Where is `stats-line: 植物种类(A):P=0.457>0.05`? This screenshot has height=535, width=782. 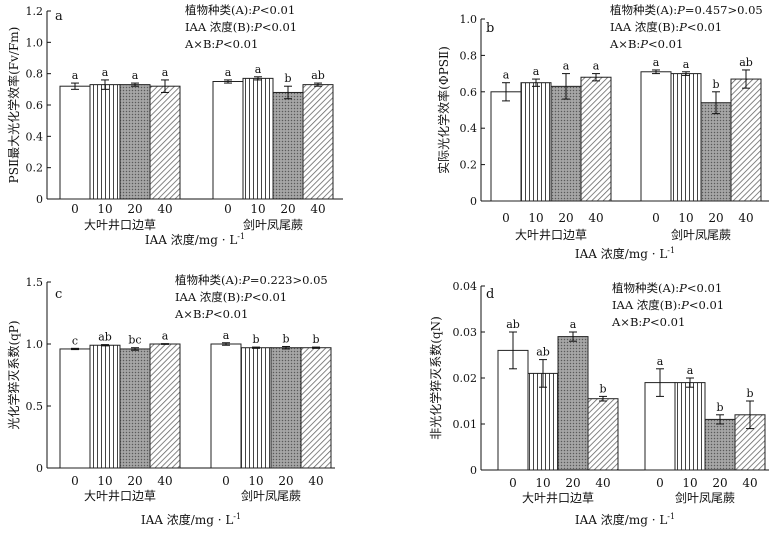 stats-line: 植物种类(A):P=0.457>0.05 is located at coordinates (686, 10).